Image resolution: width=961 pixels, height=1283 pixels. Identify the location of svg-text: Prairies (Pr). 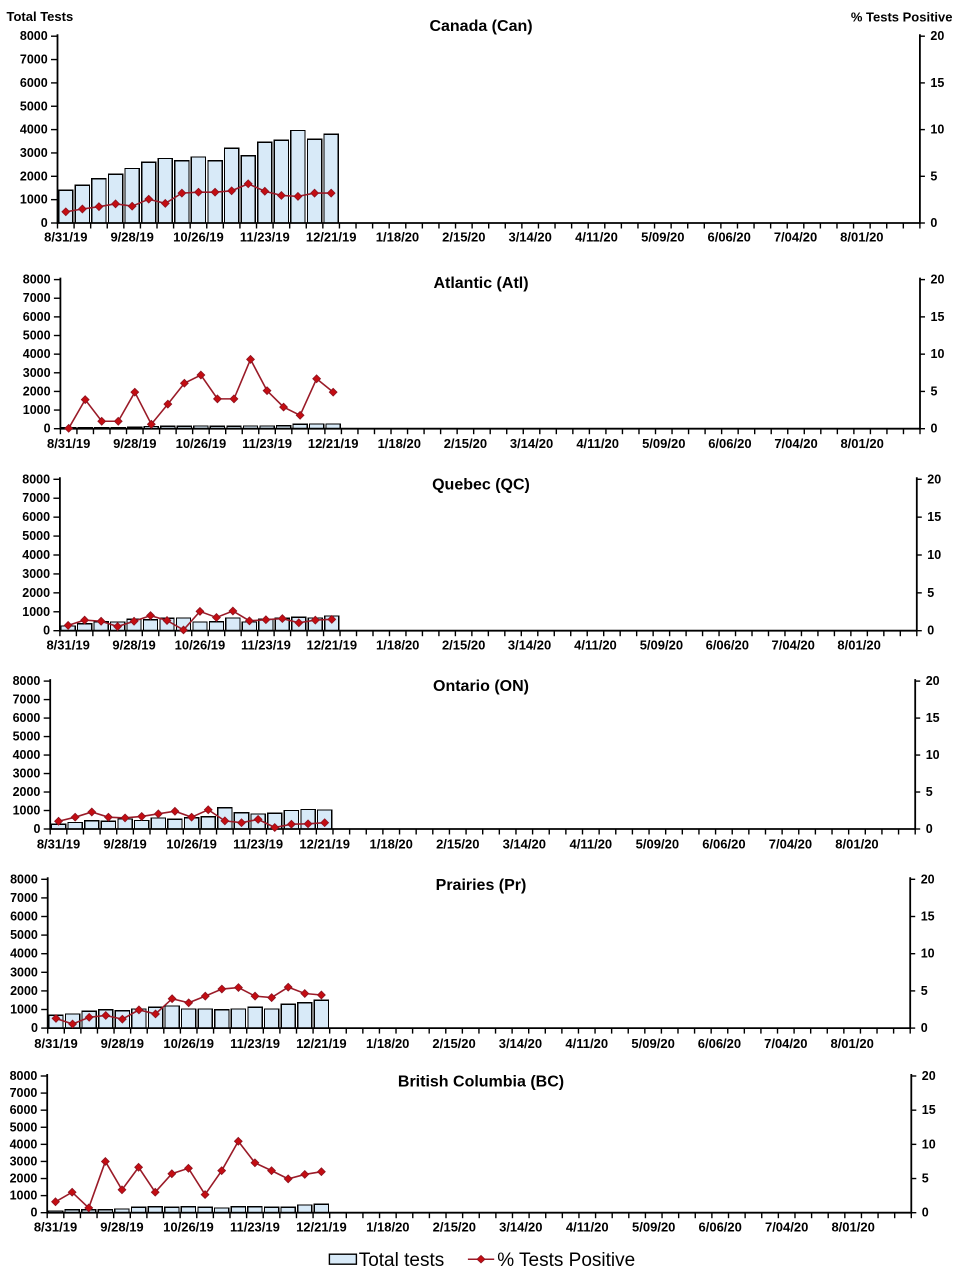
(481, 885).